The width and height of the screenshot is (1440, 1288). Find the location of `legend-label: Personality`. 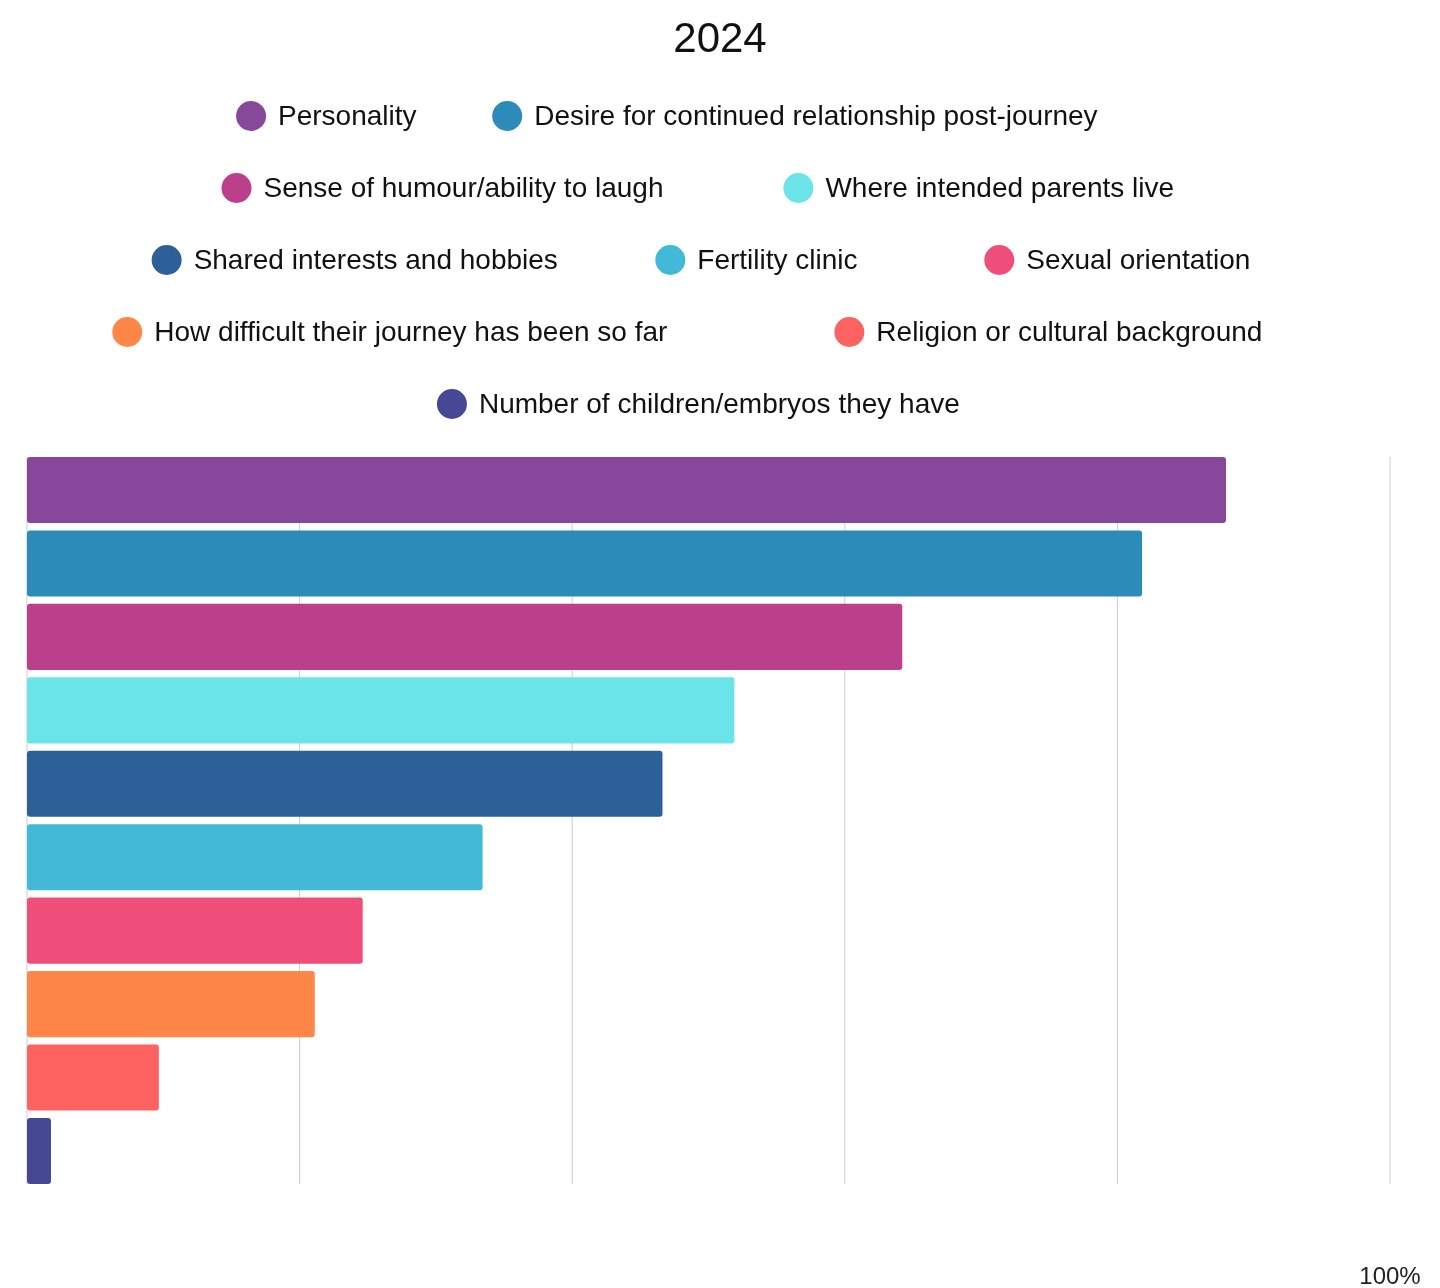

legend-label: Personality is located at coordinates (347, 115).